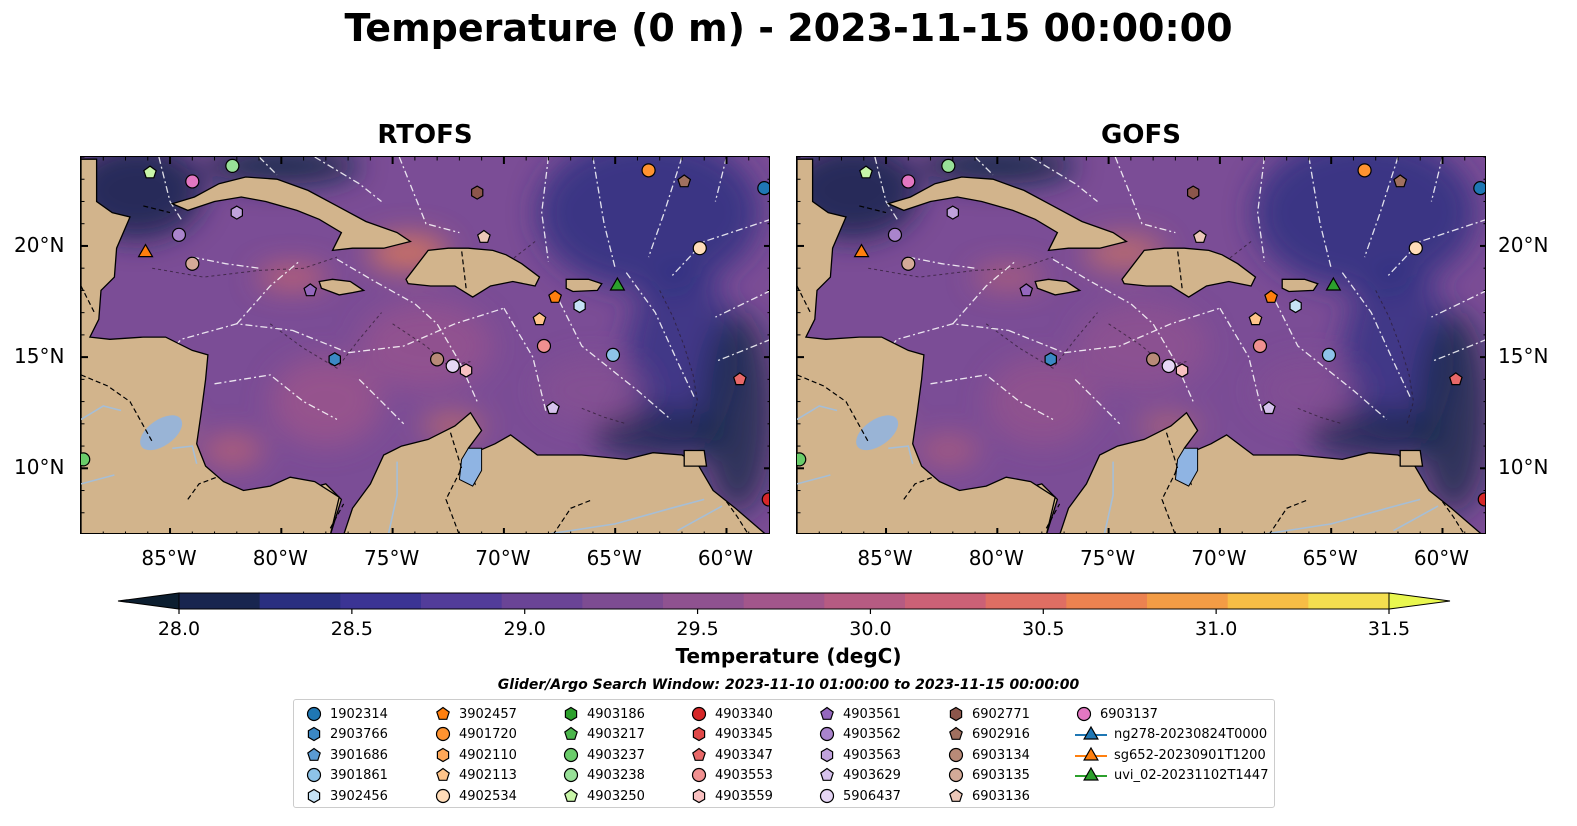 The image size is (1577, 826). I want to click on legend-label: 6903135, so click(1001, 775).